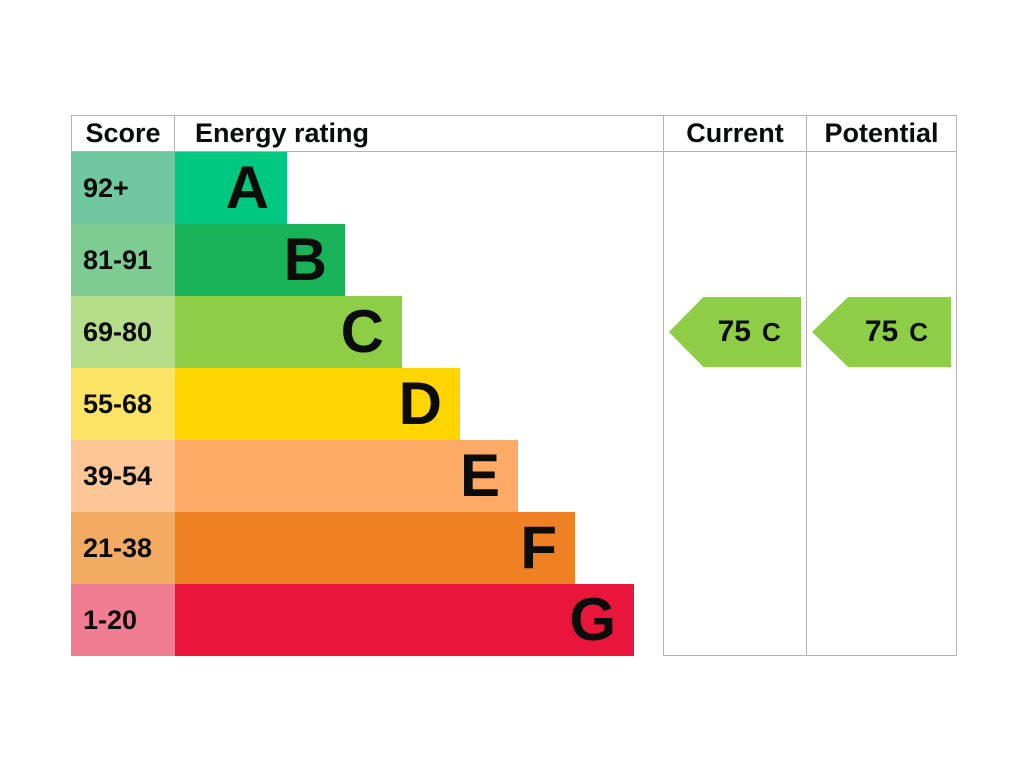 The image size is (1024, 768). I want to click on potential-column: 75 C, so click(881, 404).